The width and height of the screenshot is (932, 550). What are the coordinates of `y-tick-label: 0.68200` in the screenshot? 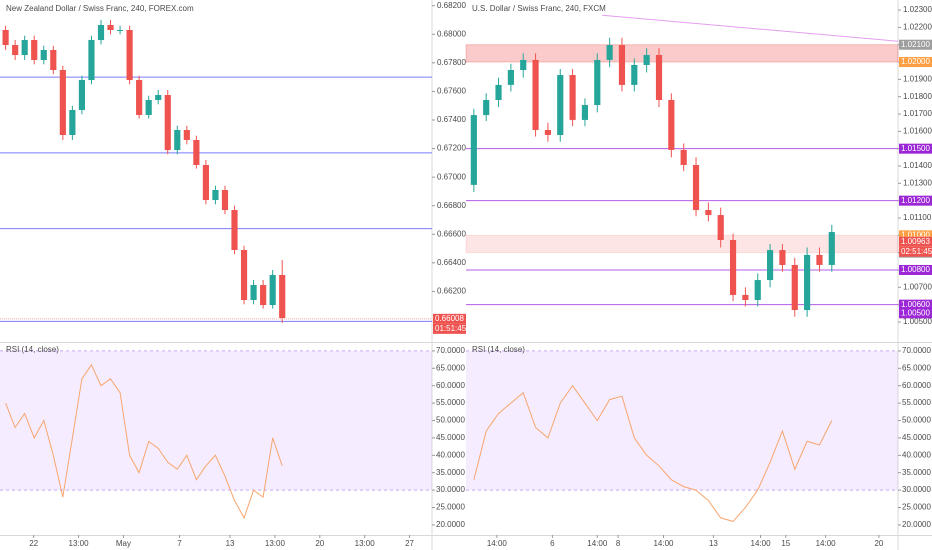 It's located at (451, 5).